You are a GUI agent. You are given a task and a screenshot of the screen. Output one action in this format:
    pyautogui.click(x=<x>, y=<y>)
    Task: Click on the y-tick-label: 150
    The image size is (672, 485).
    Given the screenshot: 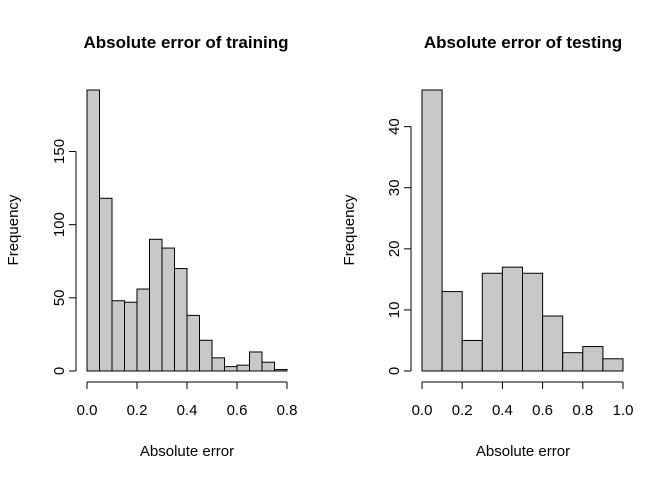 What is the action you would take?
    pyautogui.click(x=59, y=151)
    